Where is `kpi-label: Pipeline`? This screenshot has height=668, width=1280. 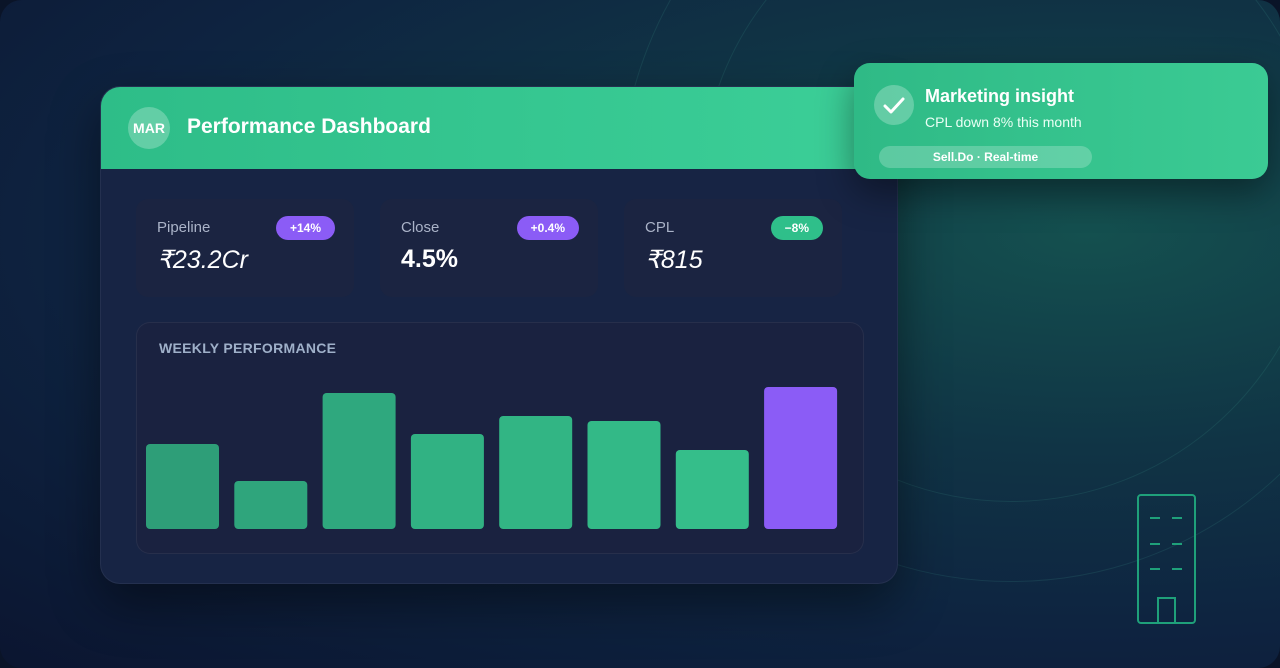
kpi-label: Pipeline is located at coordinates (184, 227).